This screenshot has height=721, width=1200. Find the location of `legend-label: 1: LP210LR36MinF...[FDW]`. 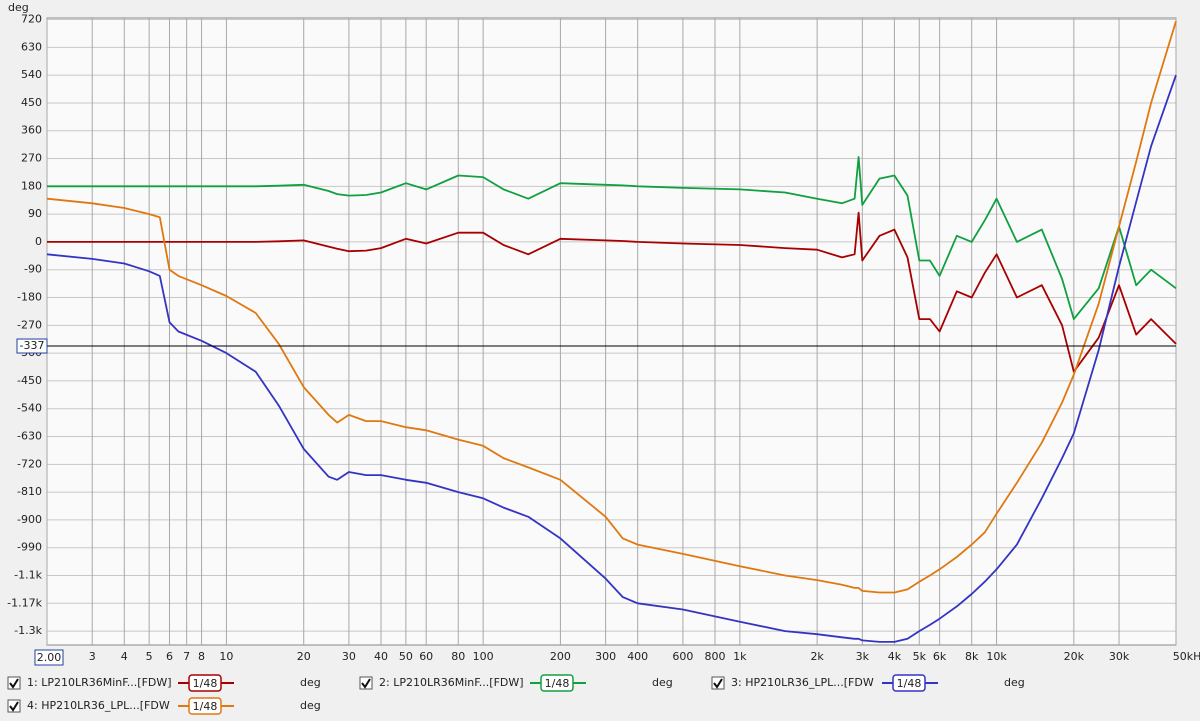

legend-label: 1: LP210LR36MinF...[FDW] is located at coordinates (99, 682).